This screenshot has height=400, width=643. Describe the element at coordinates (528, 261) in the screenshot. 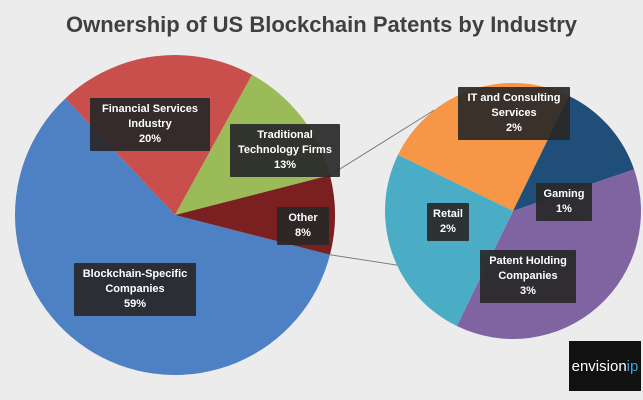

I see `data-label-text: Patent Holding` at that location.